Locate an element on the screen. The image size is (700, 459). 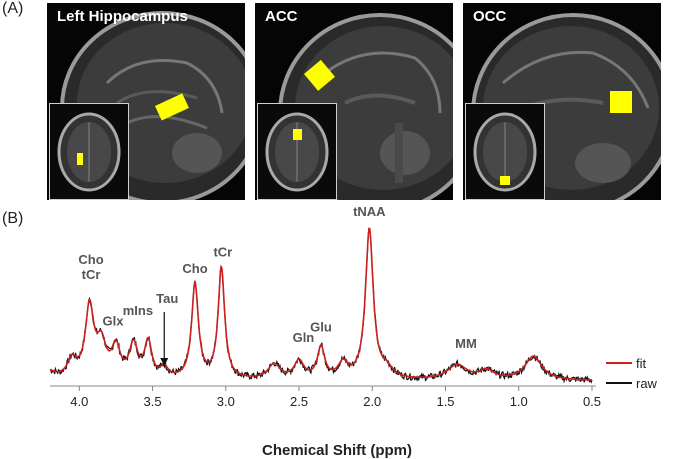
region-title: OCC is located at coordinates (490, 16).